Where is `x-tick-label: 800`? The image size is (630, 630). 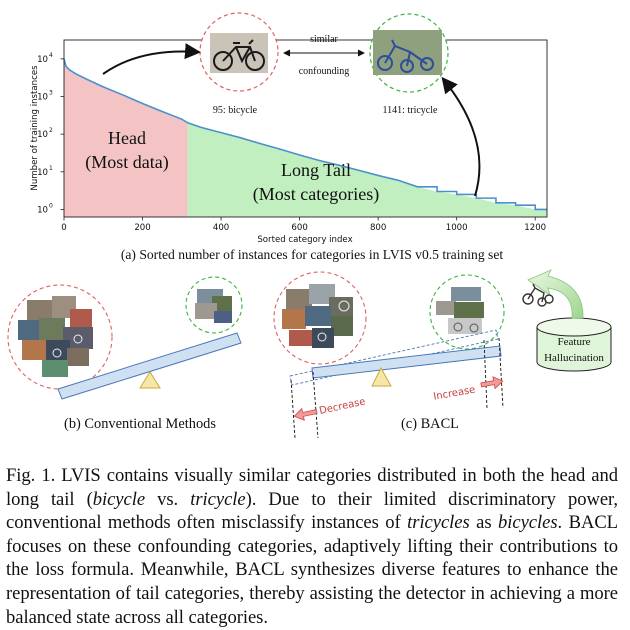
x-tick-label: 800 is located at coordinates (378, 228).